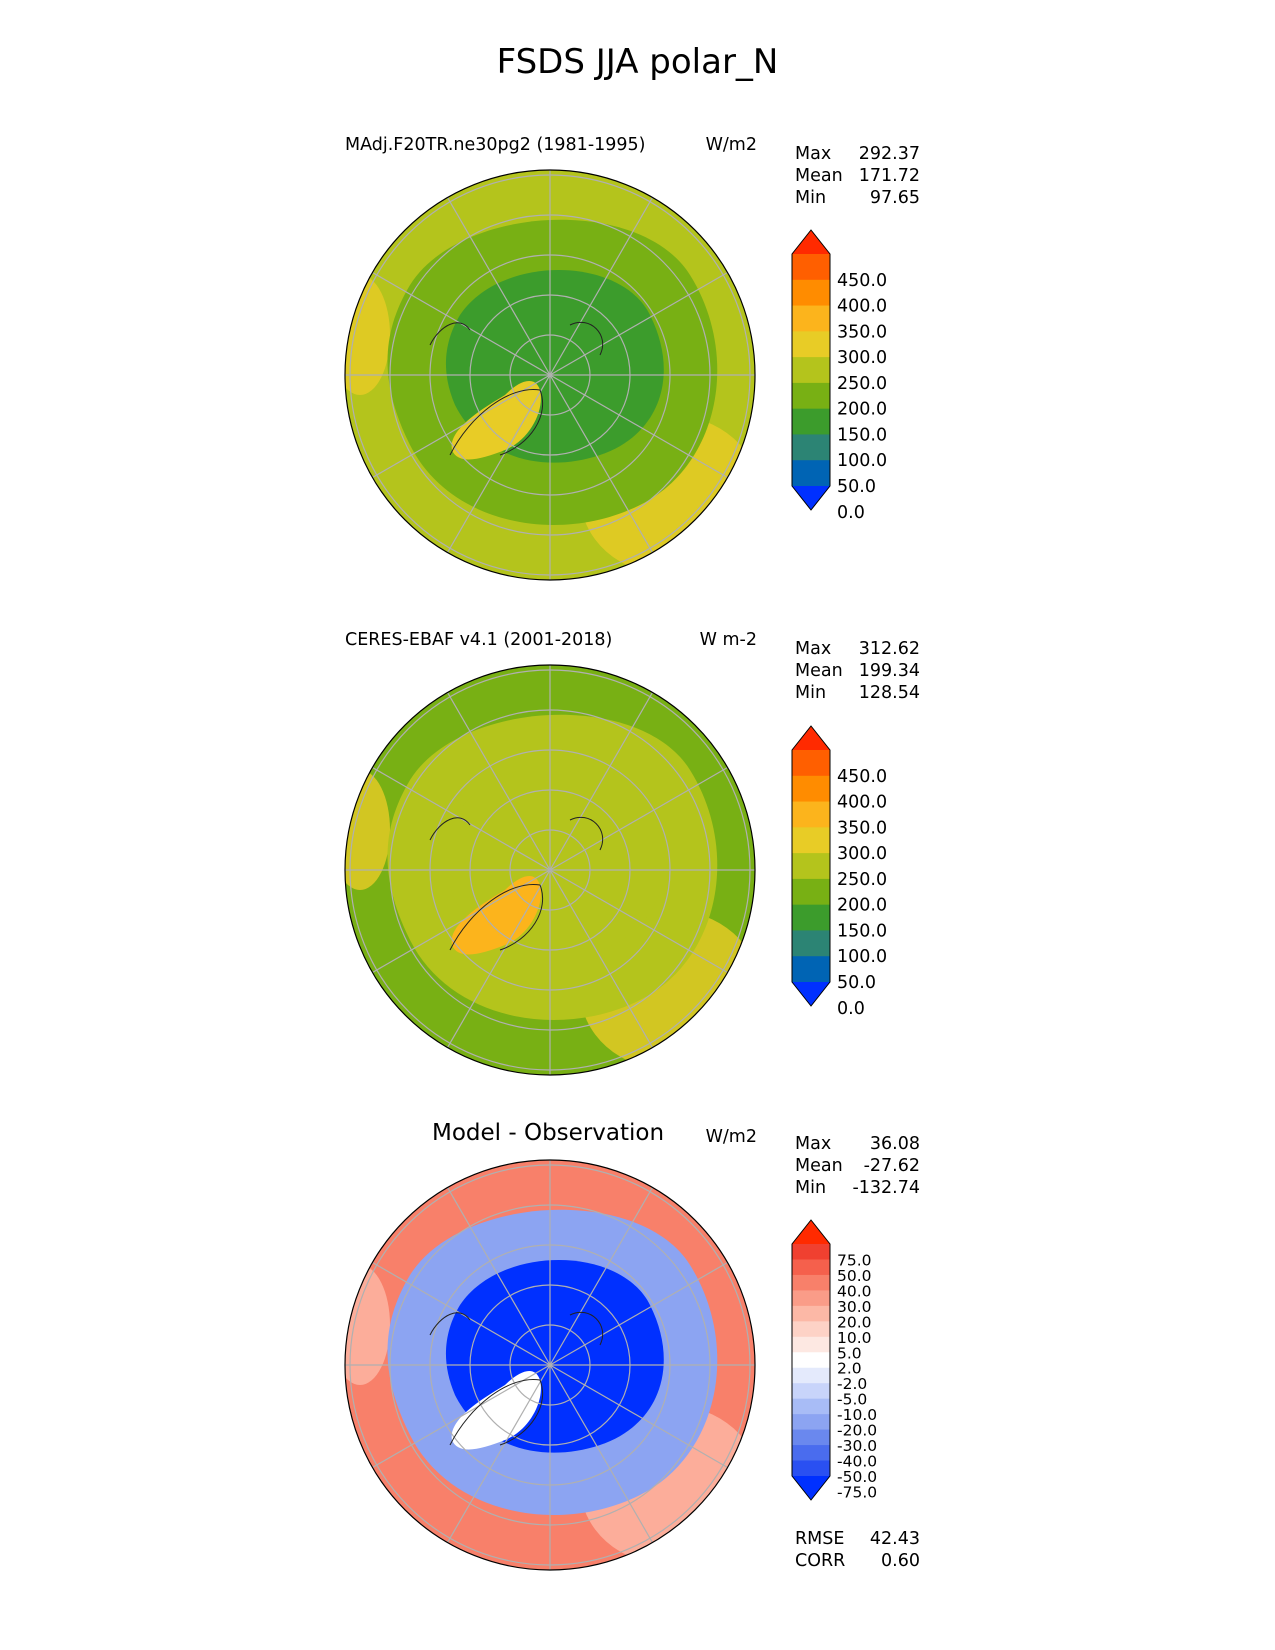 Image resolution: width=1275 pixels, height=1650 pixels. I want to click on colorbar-tick-label: 200.0, so click(862, 410).